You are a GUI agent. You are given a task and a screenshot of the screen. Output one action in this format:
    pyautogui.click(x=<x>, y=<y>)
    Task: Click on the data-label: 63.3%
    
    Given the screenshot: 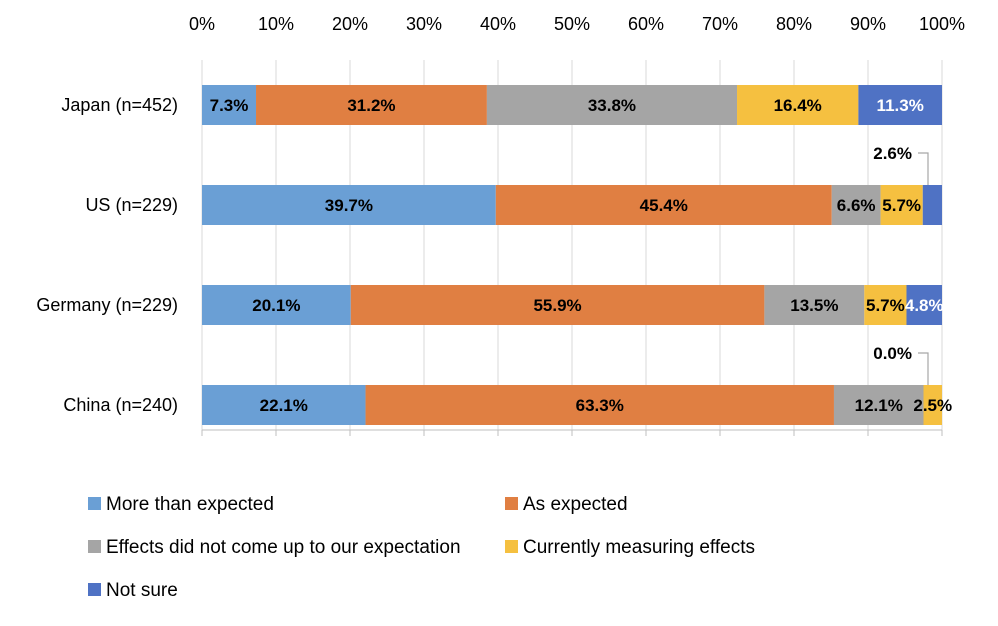 What is the action you would take?
    pyautogui.click(x=600, y=405)
    